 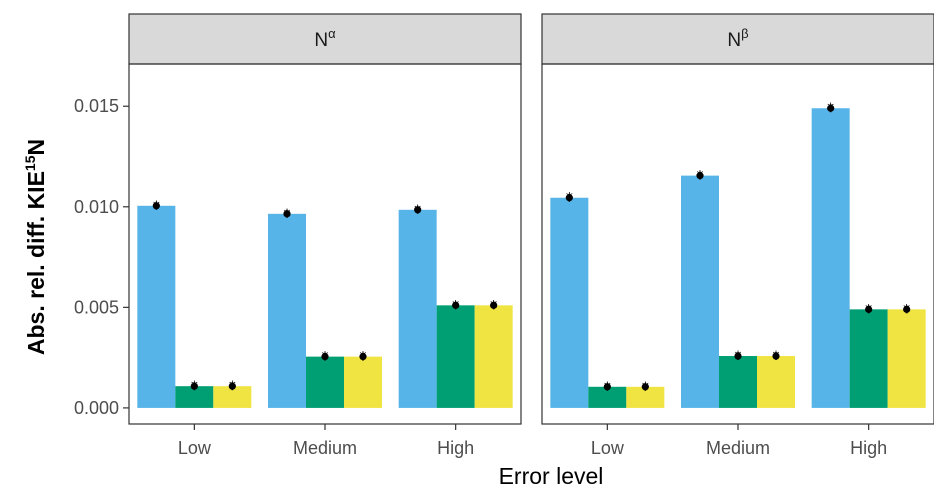 What do you see at coordinates (551, 476) in the screenshot?
I see `x-axis-title: Error level` at bounding box center [551, 476].